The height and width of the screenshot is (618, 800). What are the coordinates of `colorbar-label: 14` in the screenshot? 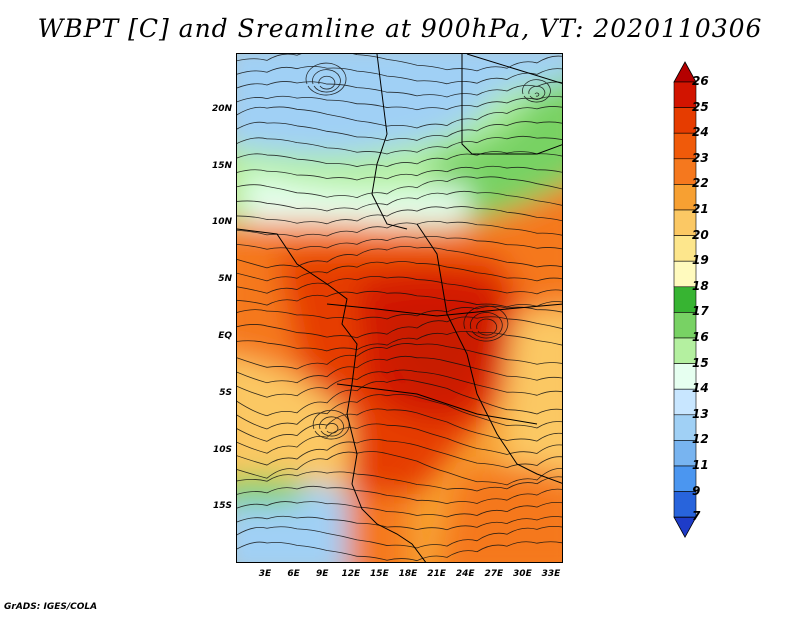 It's located at (700, 388).